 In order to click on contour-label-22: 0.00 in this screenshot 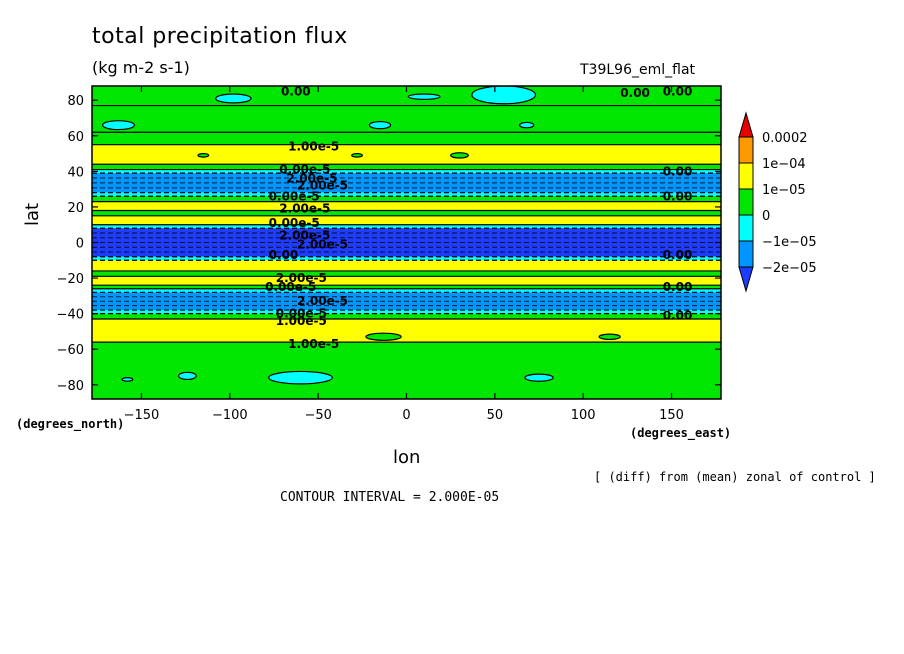, I will do `click(678, 315)`.